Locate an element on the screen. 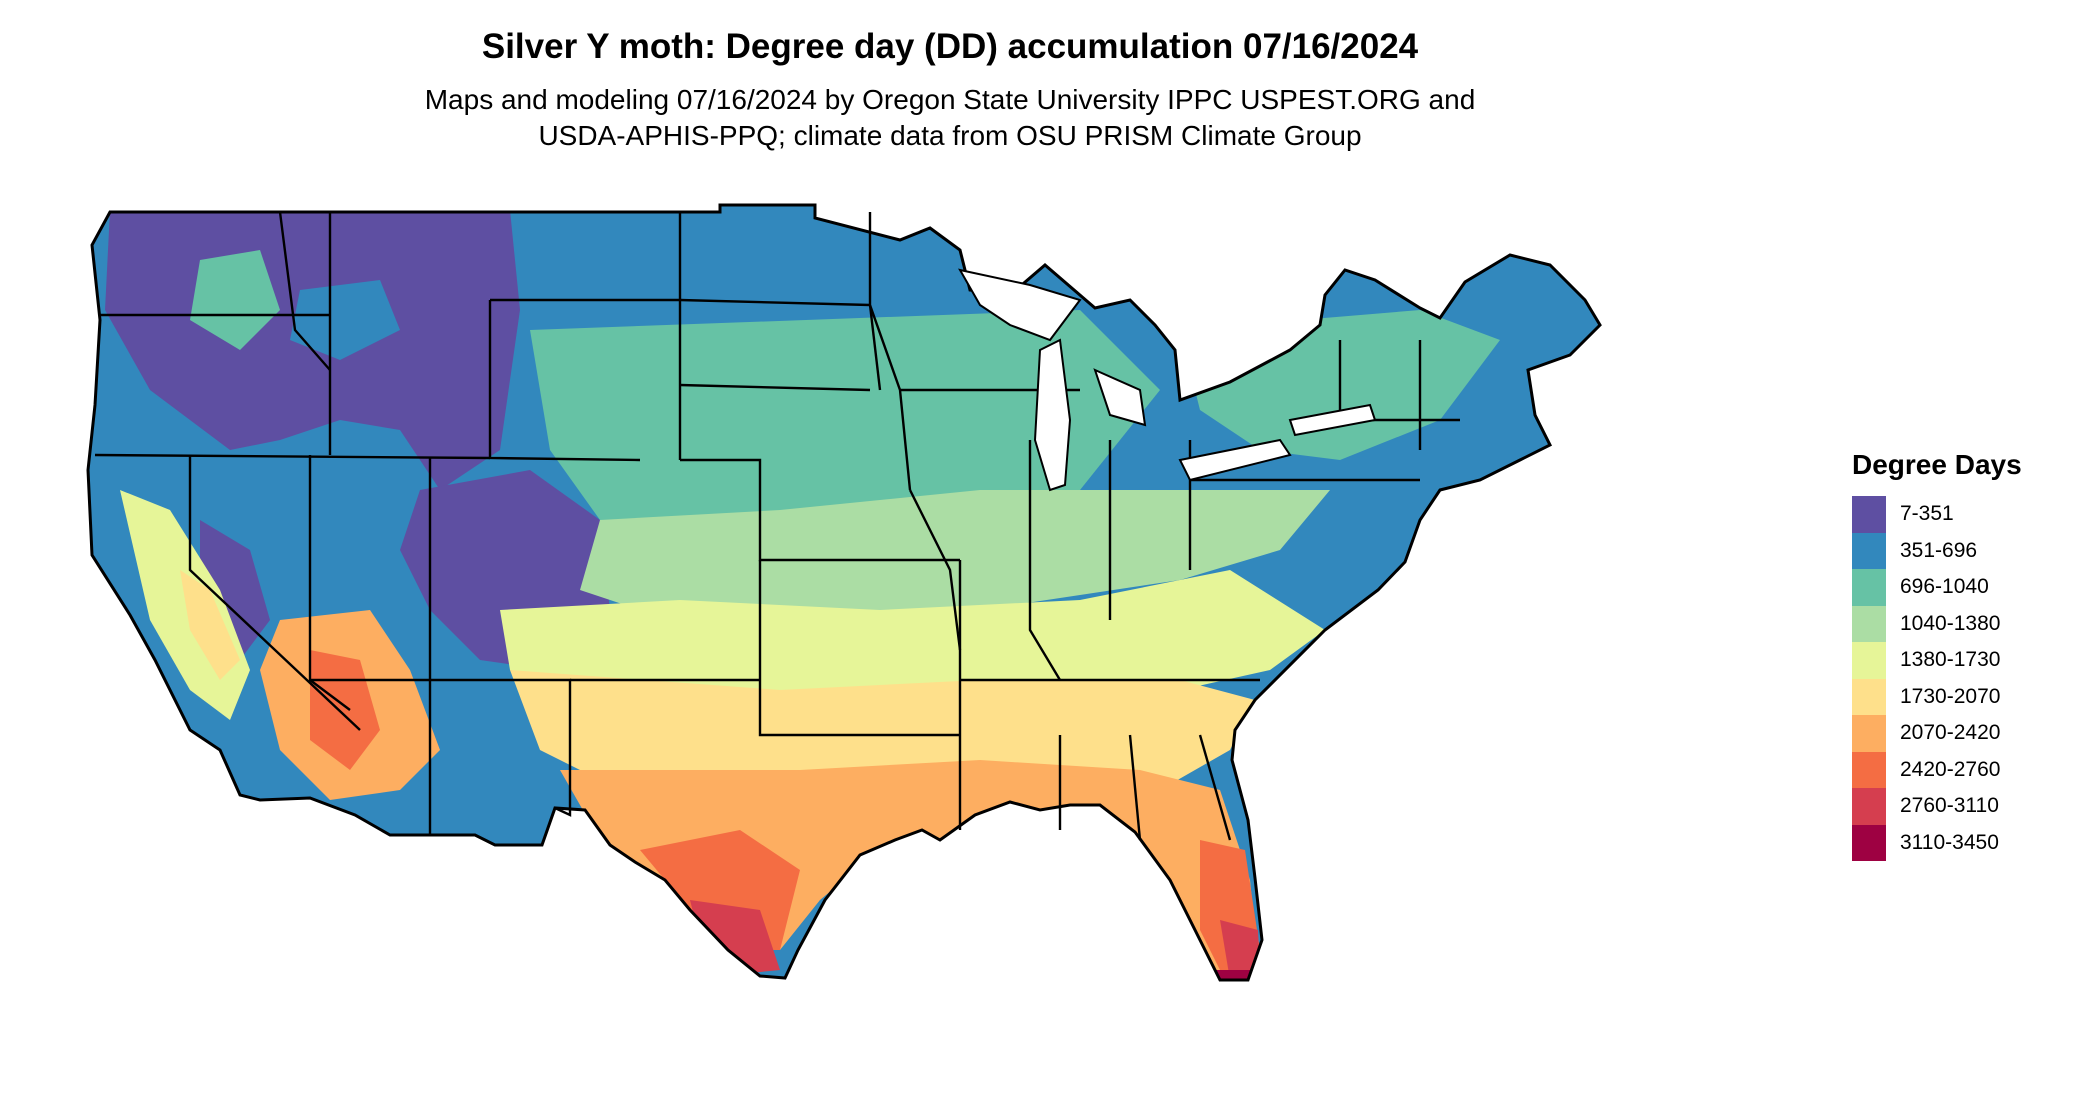 The height and width of the screenshot is (1120, 2100). legend-item: 696-1040 is located at coordinates (1972, 587).